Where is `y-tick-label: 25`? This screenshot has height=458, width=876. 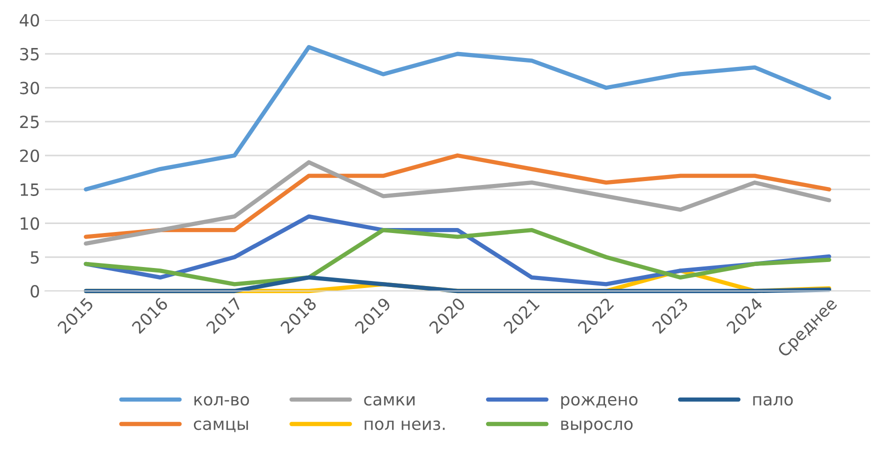 y-tick-label: 25 is located at coordinates (29, 122).